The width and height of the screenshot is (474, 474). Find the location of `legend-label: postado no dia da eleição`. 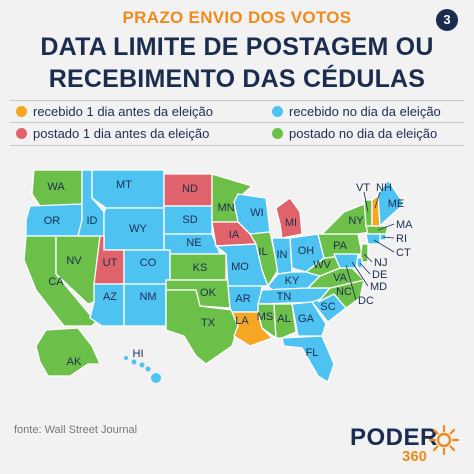

legend-label: postado no dia da eleição is located at coordinates (363, 133).